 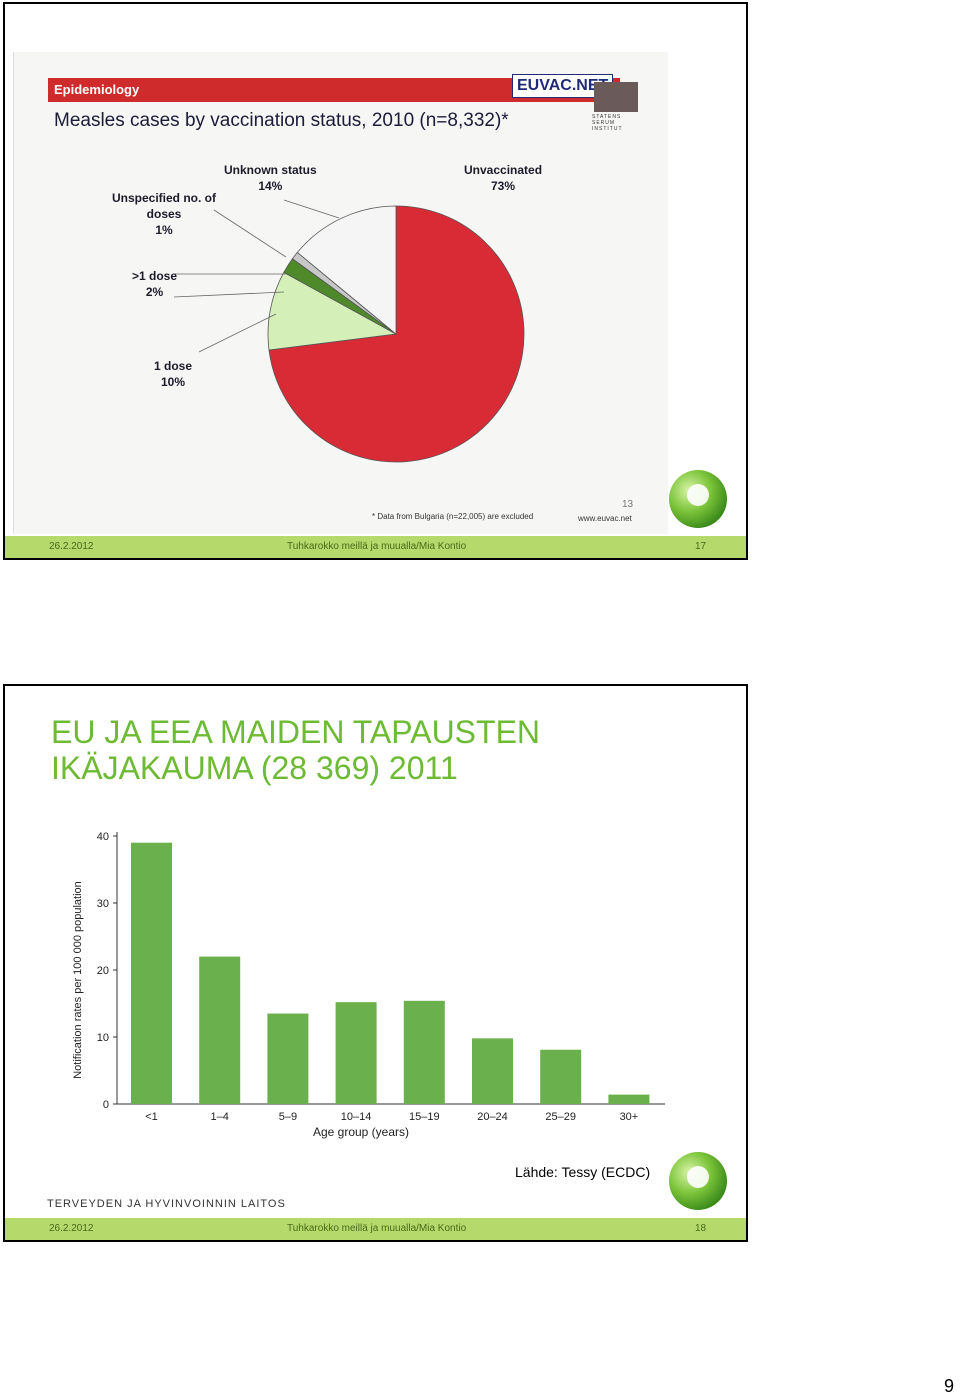 What do you see at coordinates (424, 1117) in the screenshot?
I see `x-tick-label: 15–19` at bounding box center [424, 1117].